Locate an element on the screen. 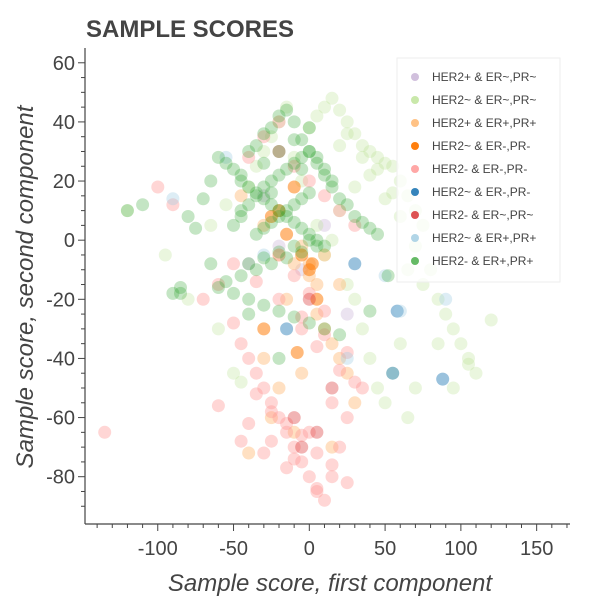 The image size is (600, 600). legend-entry: HER2- & ER-,PR- is located at coordinates (479, 169).